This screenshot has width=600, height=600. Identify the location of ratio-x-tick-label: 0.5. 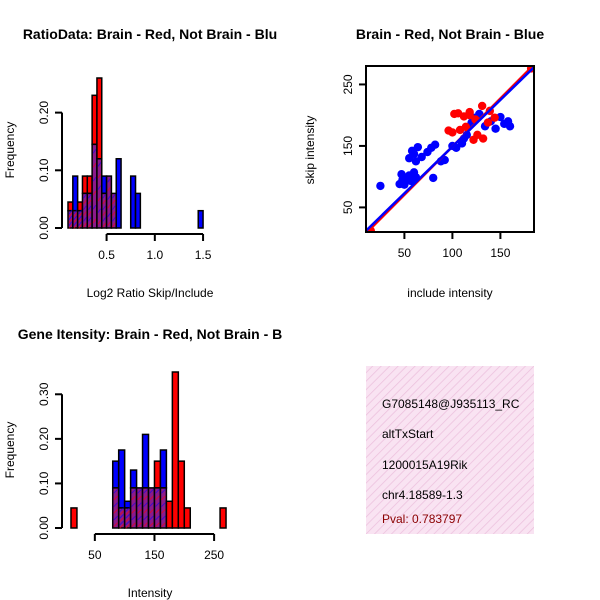
(106, 255).